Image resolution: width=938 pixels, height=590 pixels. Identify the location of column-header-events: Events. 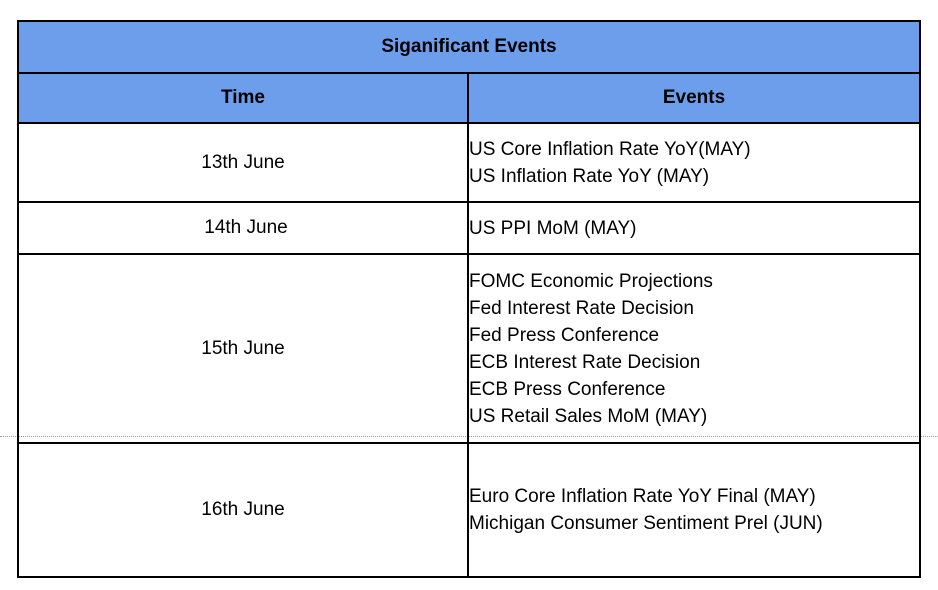
(694, 98).